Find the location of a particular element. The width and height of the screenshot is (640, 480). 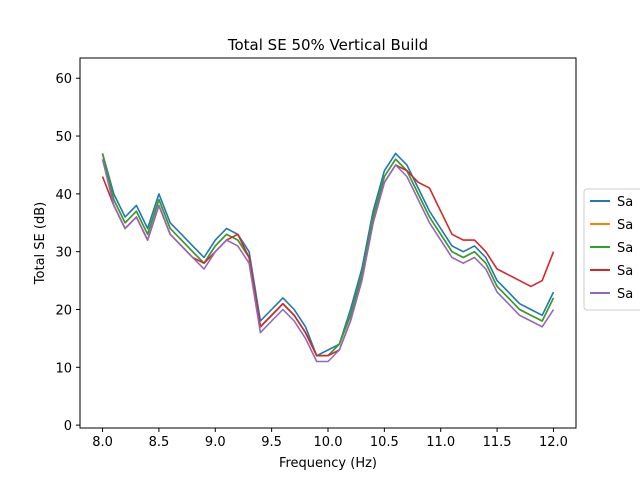

chart-title: Total SE 50% Vertical Build is located at coordinates (327, 45).